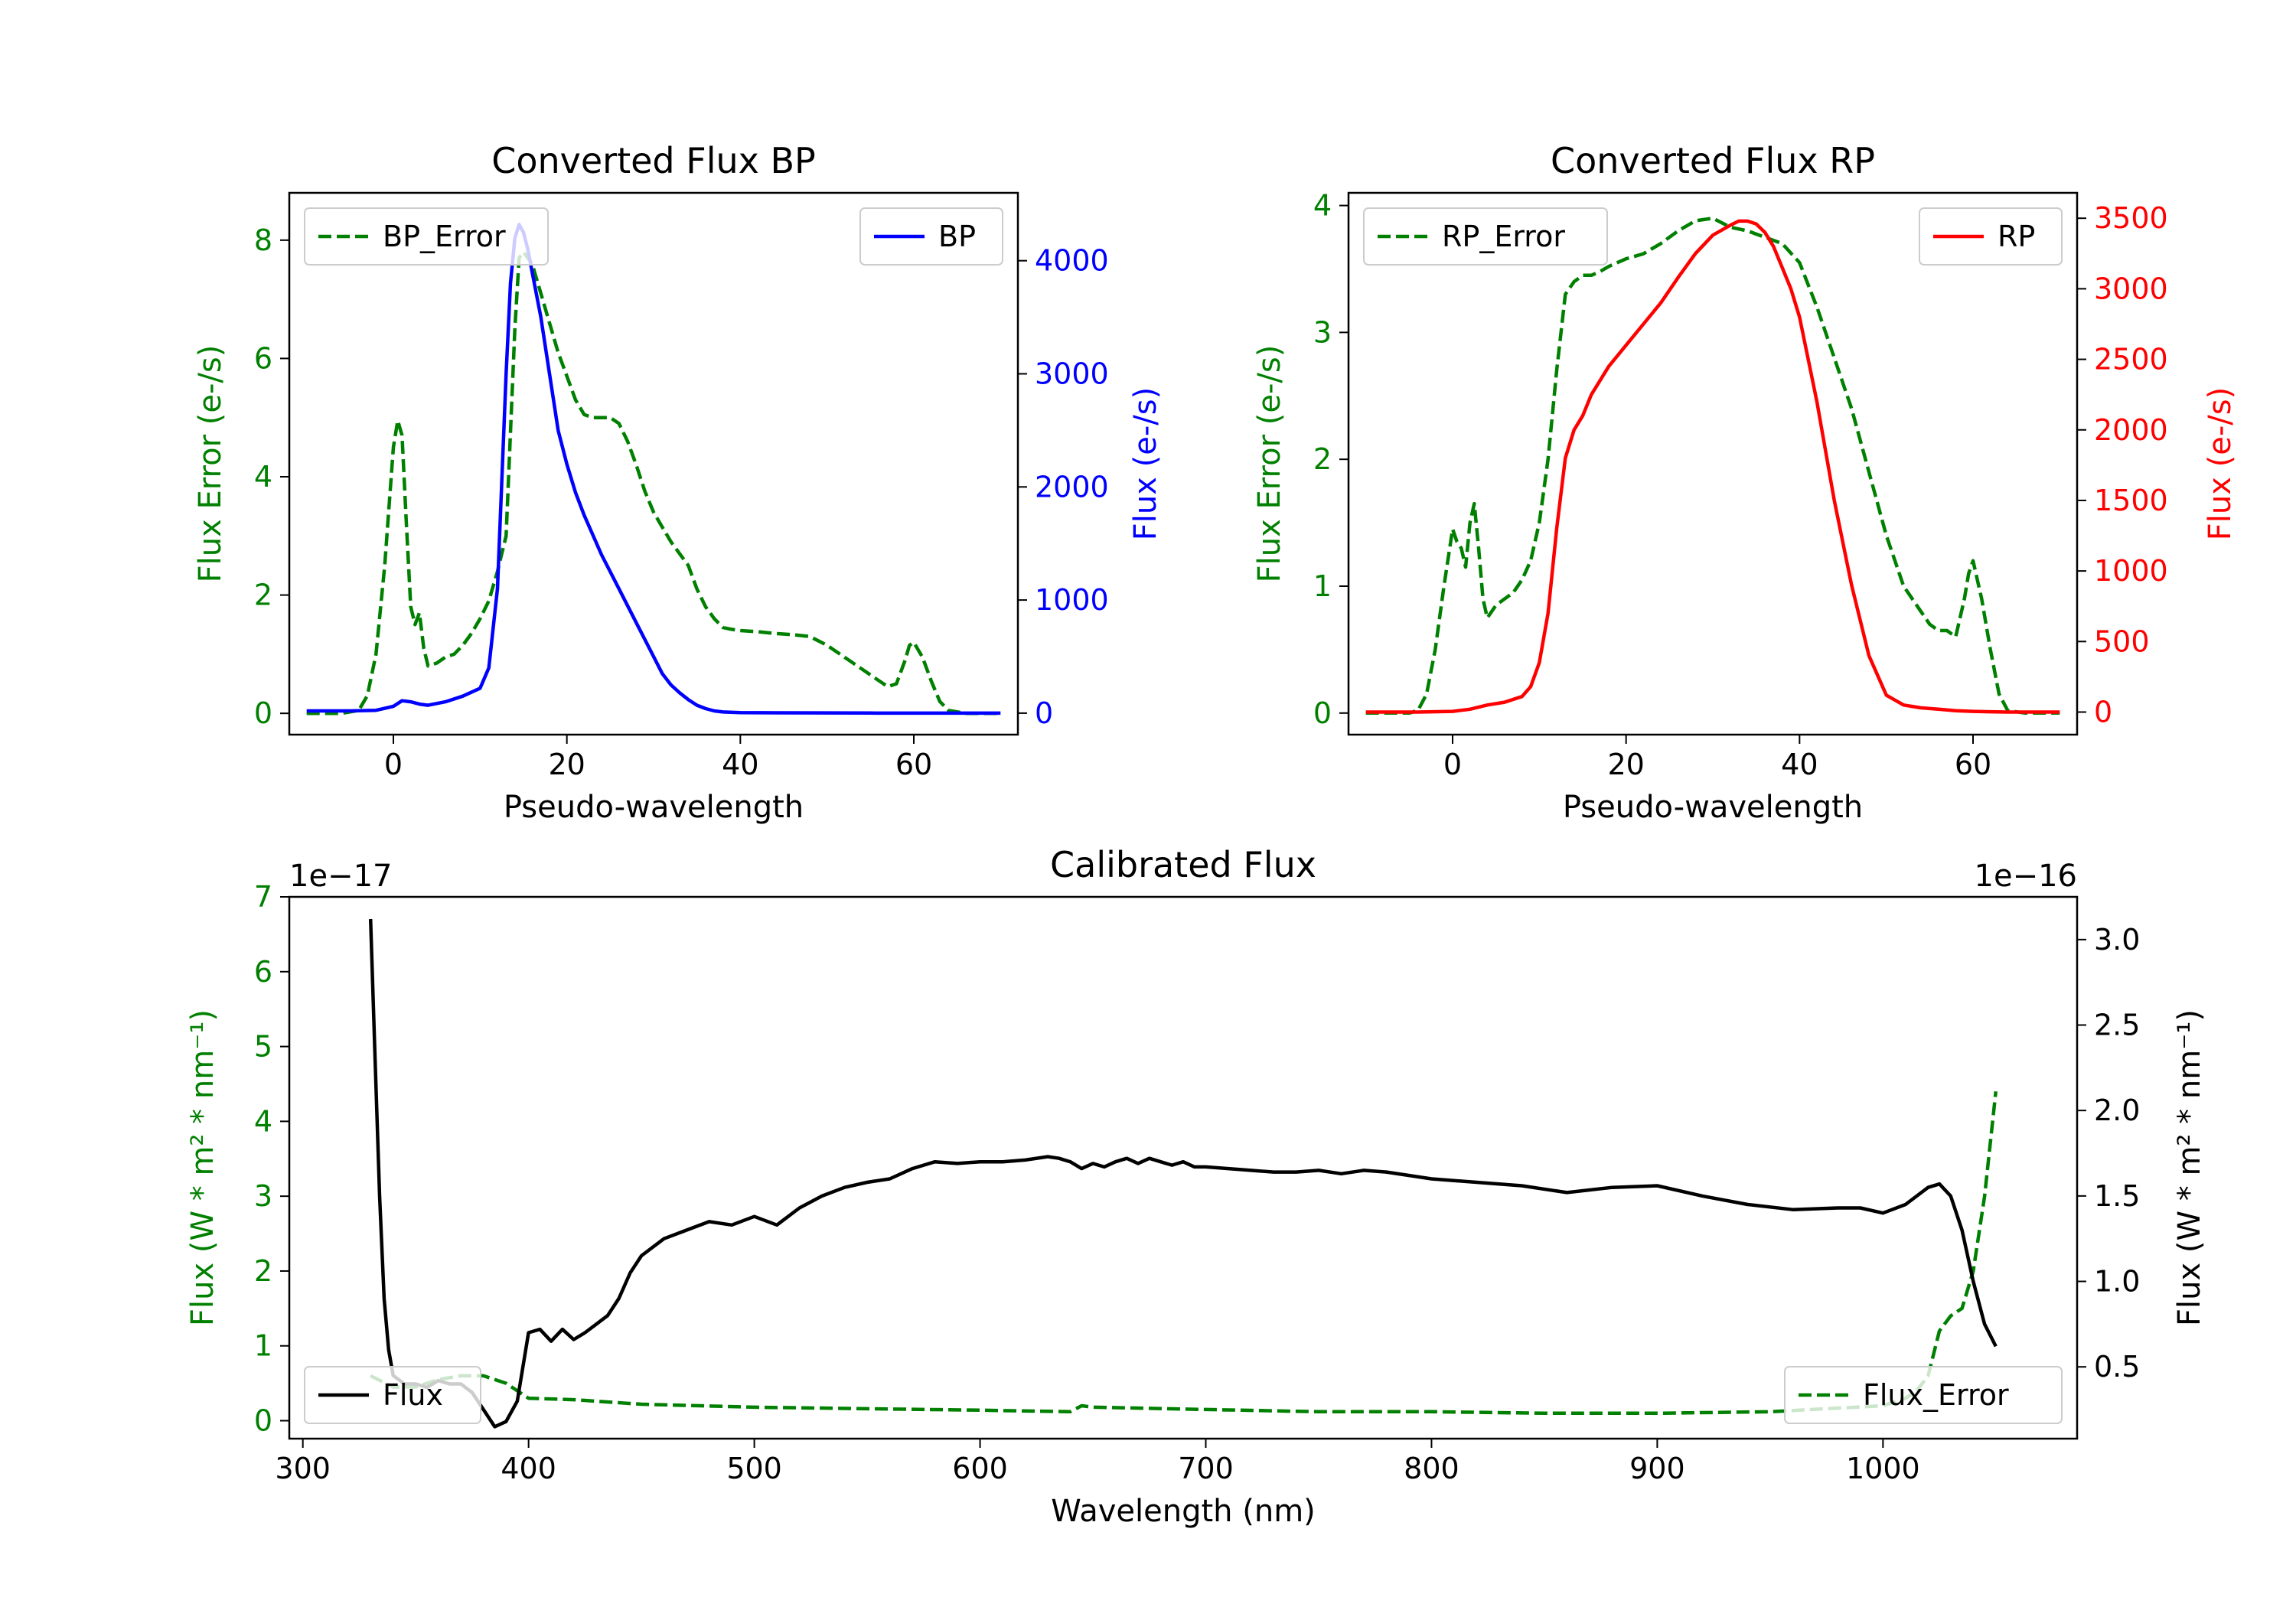 This screenshot has width=2296, height=1607. I want to click on rp-axes-frame, so click(1713, 463).